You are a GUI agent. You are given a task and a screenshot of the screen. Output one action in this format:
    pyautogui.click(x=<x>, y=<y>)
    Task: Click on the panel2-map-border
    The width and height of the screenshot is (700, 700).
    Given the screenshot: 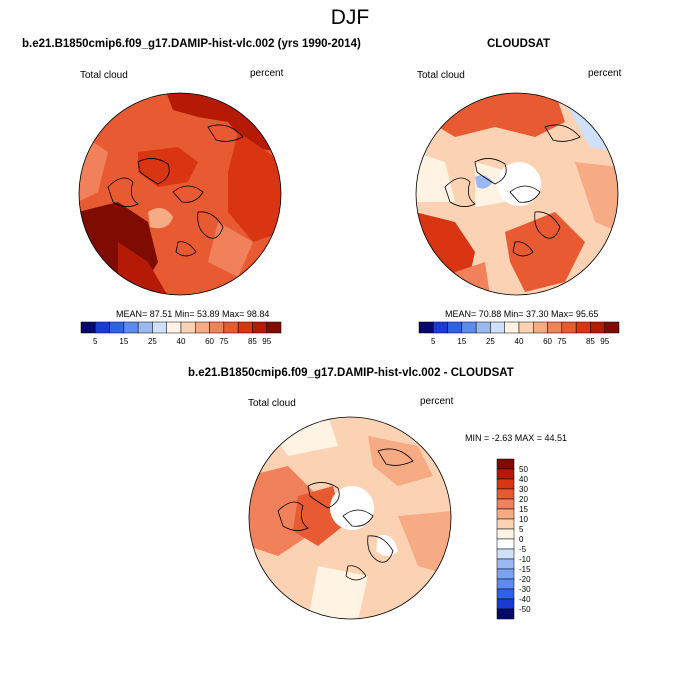 What is the action you would take?
    pyautogui.click(x=517, y=194)
    